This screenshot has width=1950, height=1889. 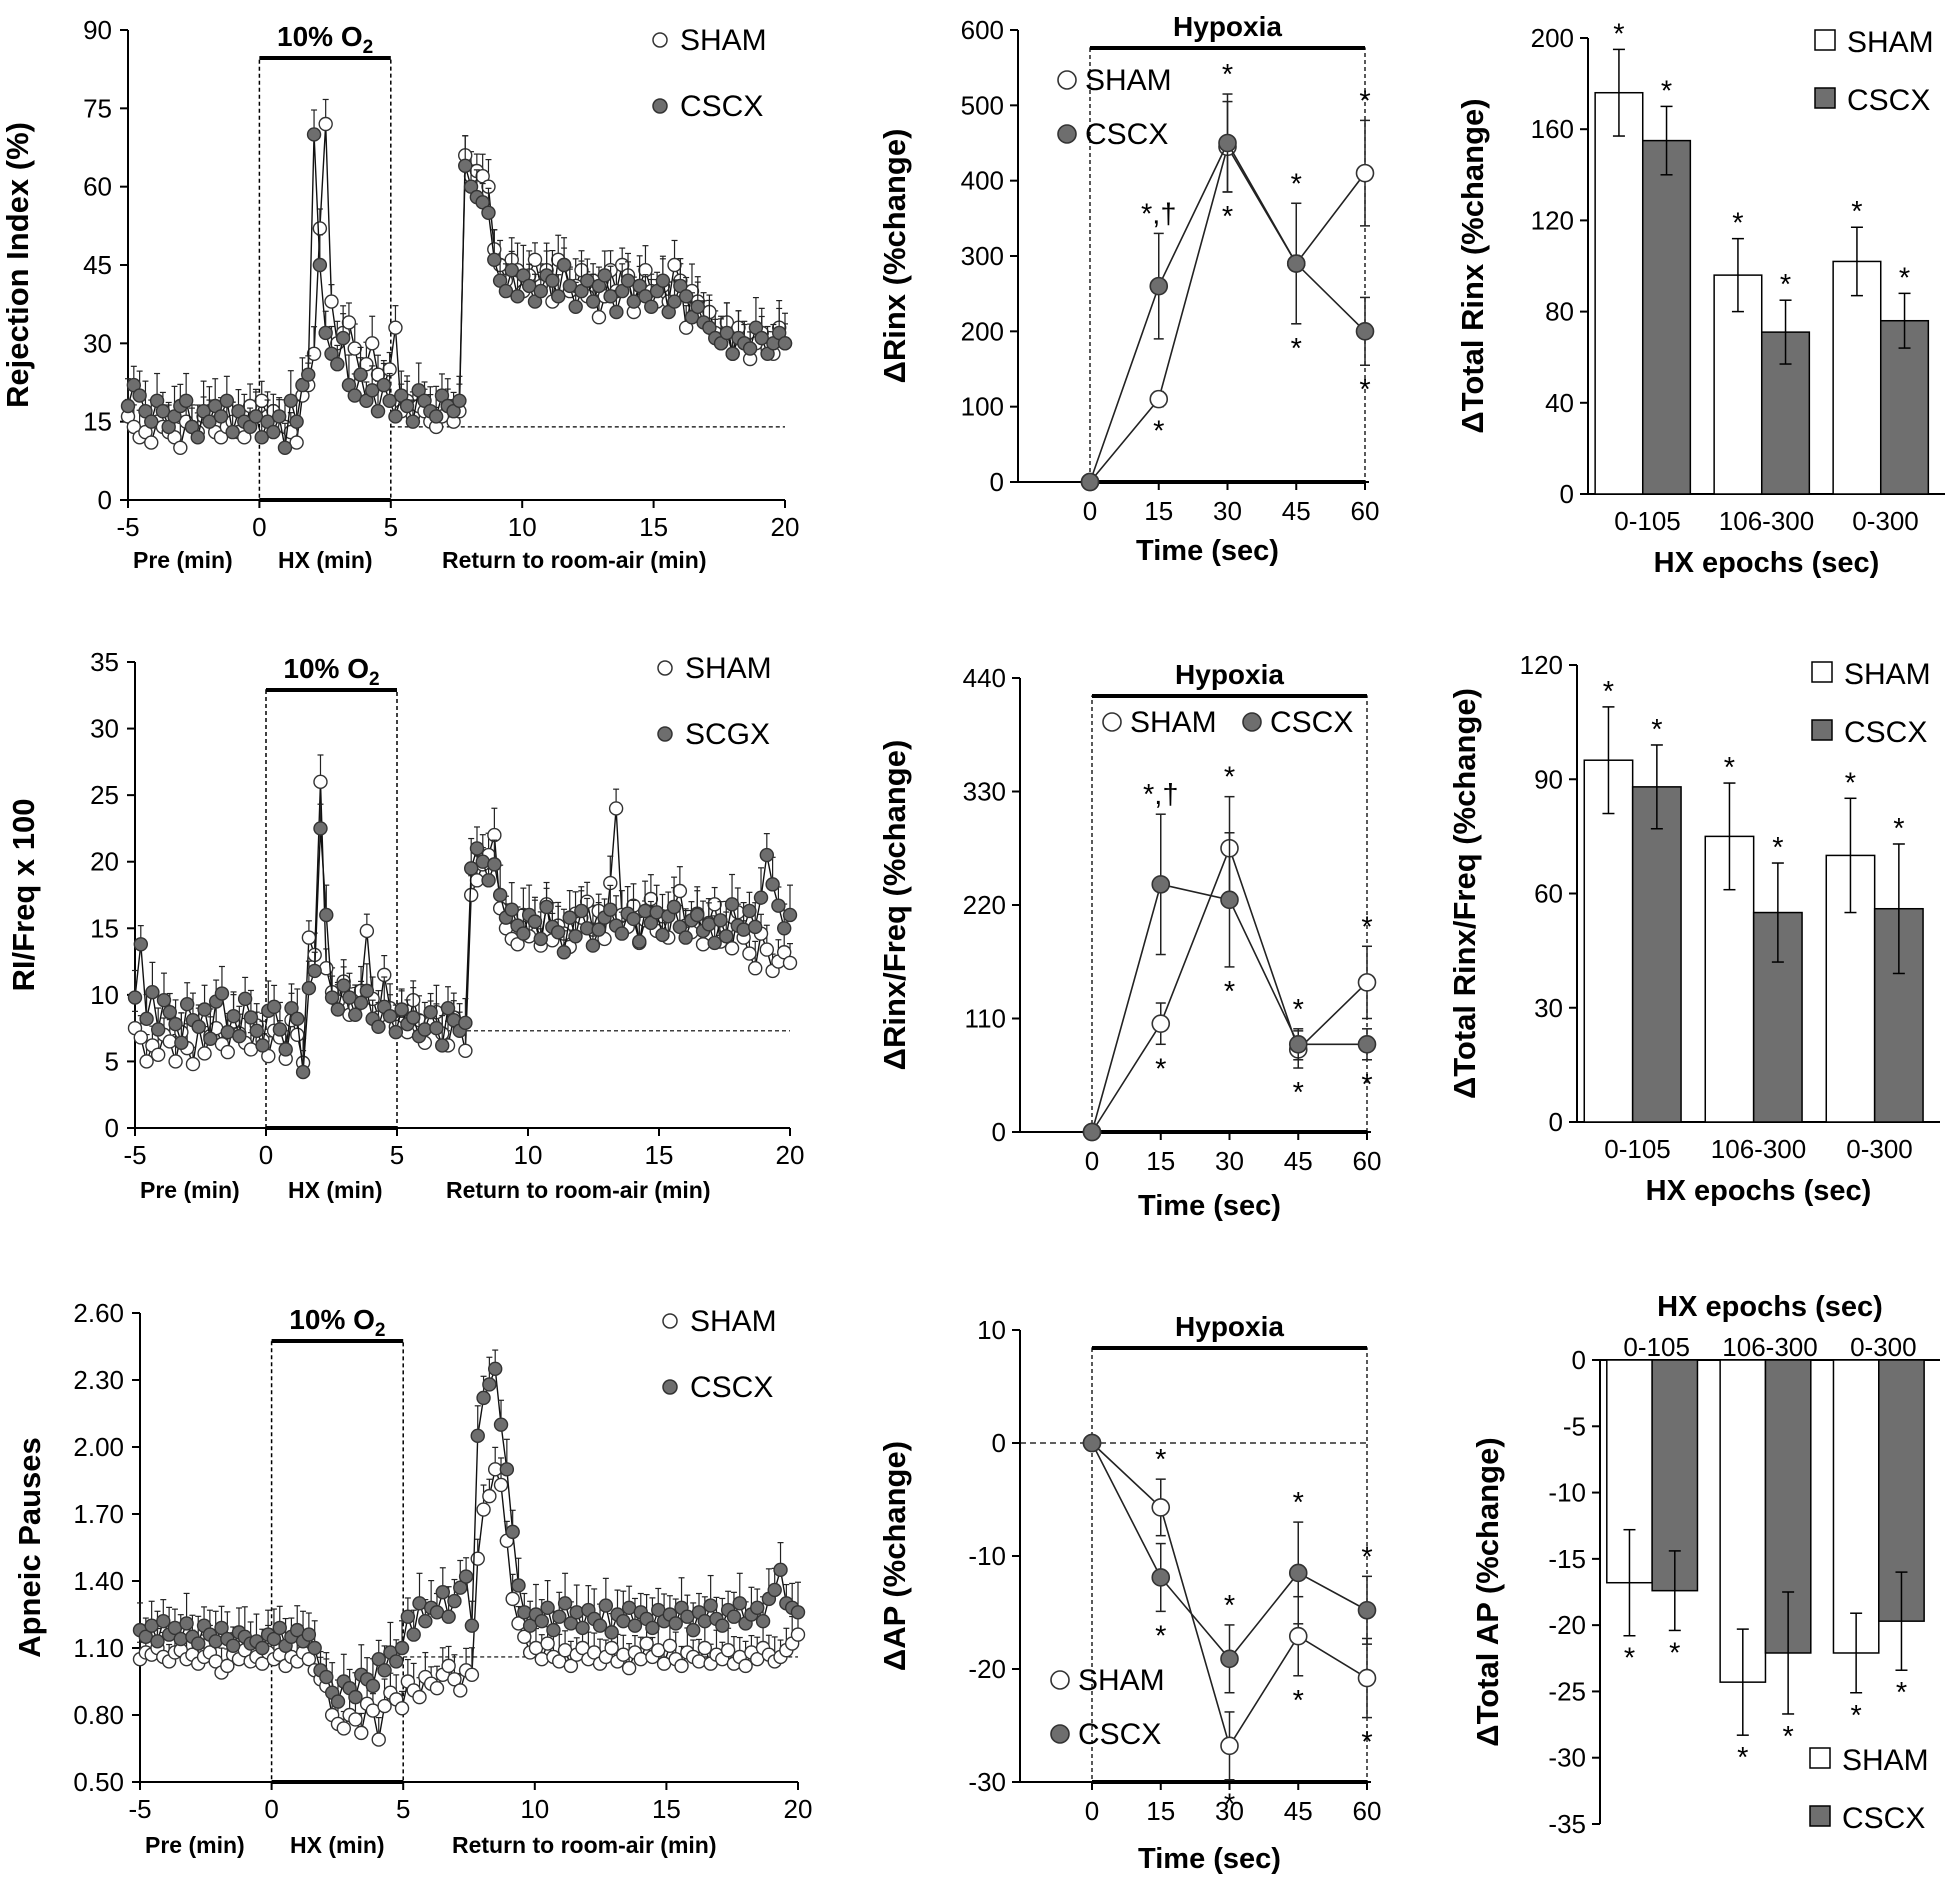 I want to click on y-tick-label: 440, so click(x=984, y=678).